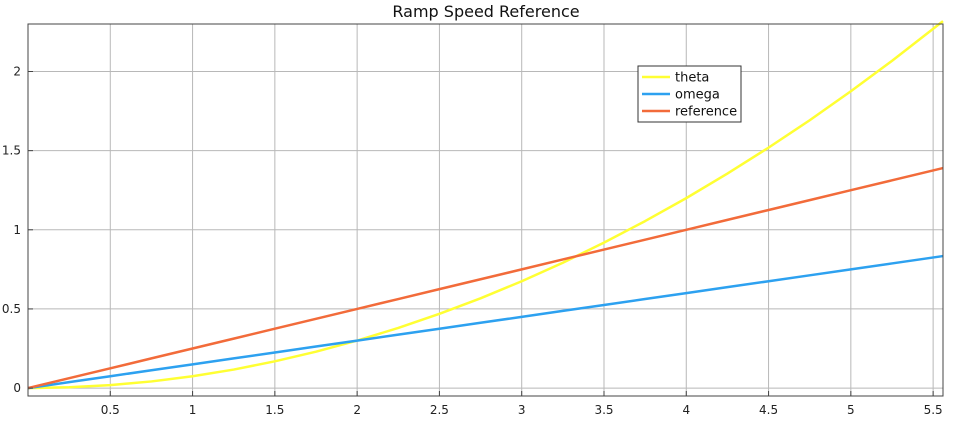 The width and height of the screenshot is (959, 445). Describe the element at coordinates (522, 410) in the screenshot. I see `x-tick-label: 3` at that location.